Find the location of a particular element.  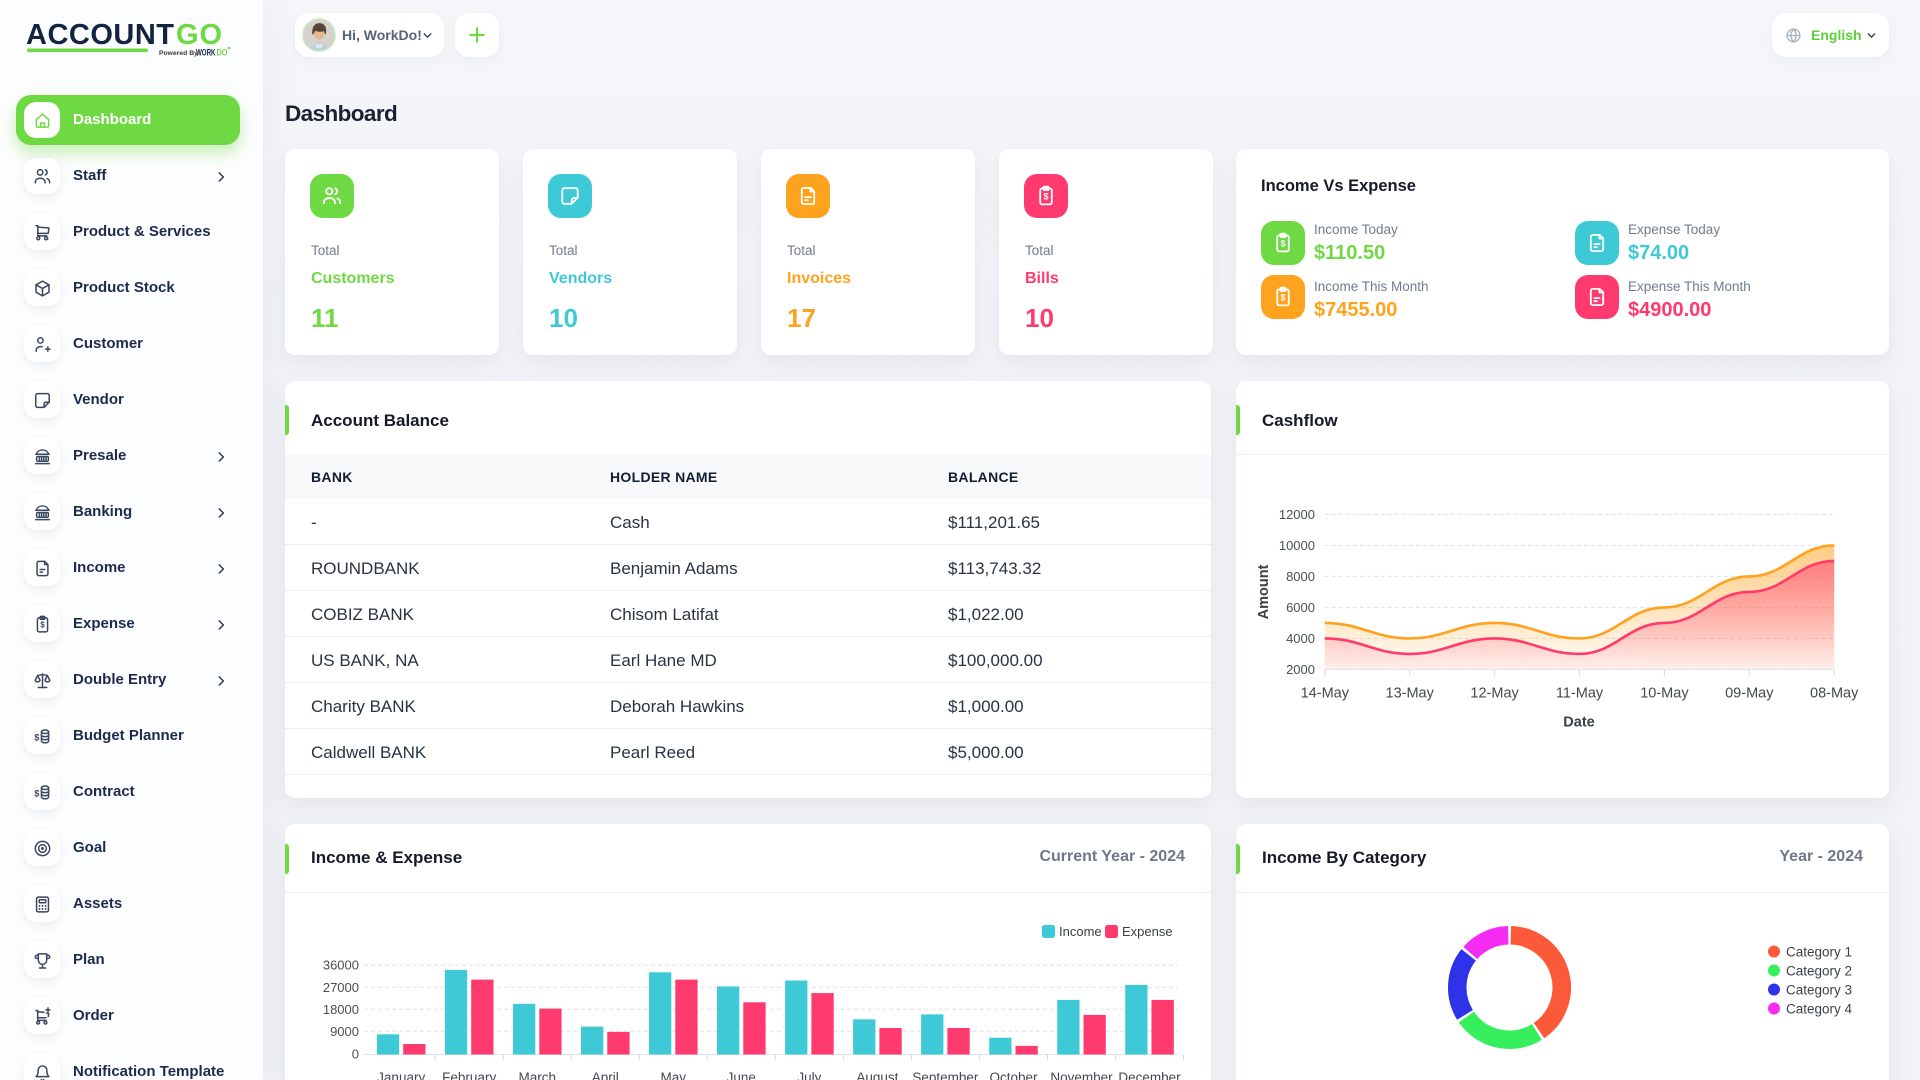

svg-text: DO is located at coordinates (222, 53).